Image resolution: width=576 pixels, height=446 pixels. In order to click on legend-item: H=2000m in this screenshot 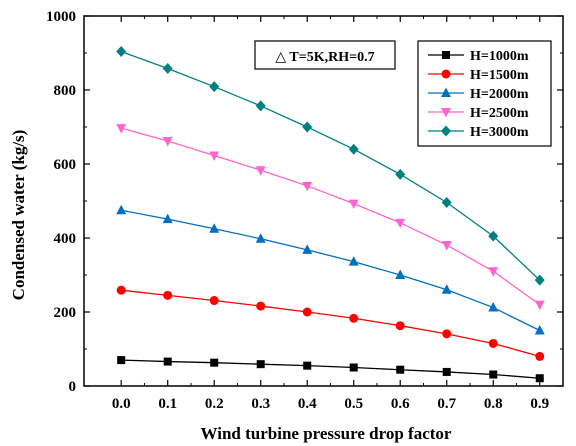, I will do `click(478, 94)`.